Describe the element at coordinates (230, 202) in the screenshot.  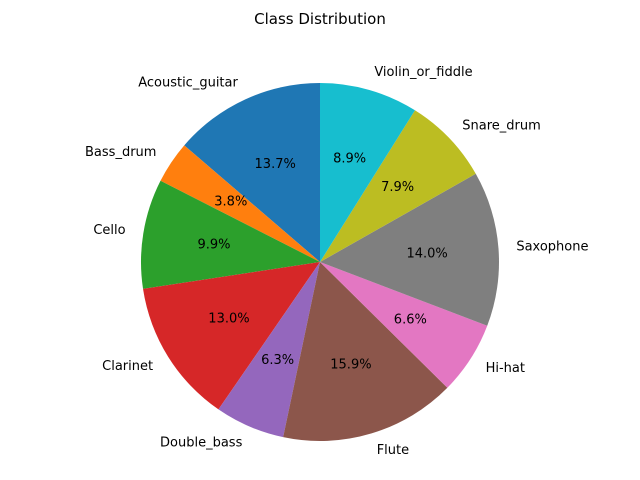
I see `percent-label-bass-drum: 3.8%` at that location.